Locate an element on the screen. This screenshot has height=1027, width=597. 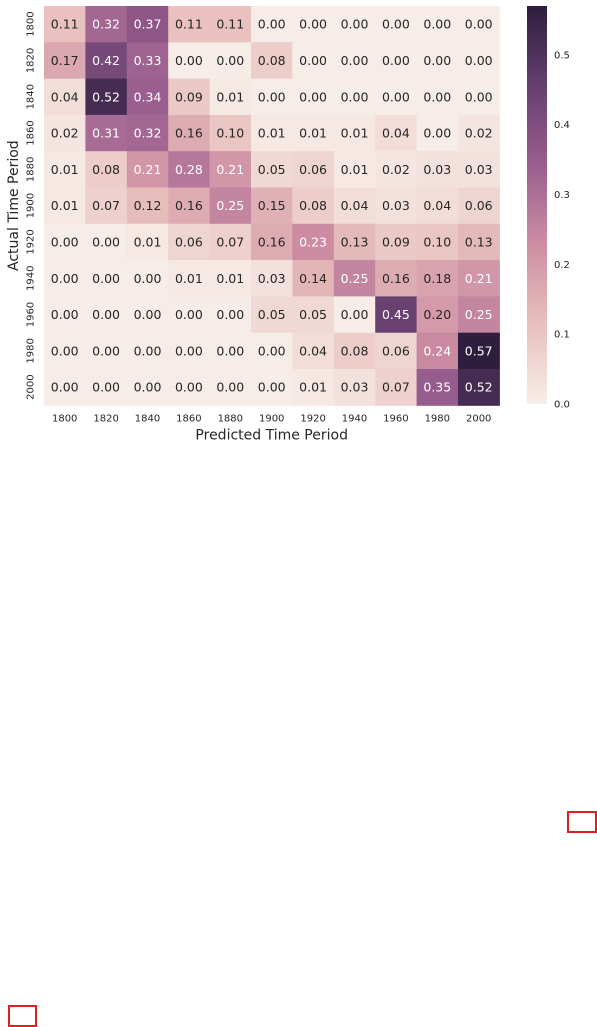
x-tick-label: 1920 is located at coordinates (312, 418).